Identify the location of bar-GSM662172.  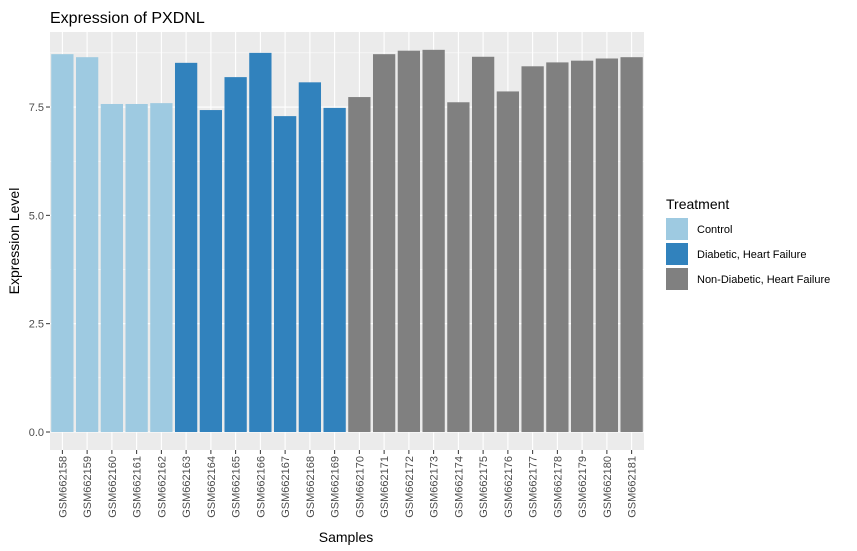
(409, 241).